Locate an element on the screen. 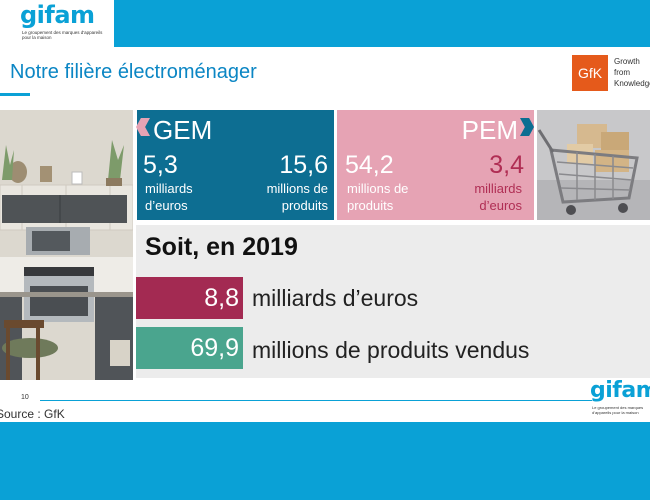 The image size is (650, 500). pem-unit-units-line1: millions de is located at coordinates (378, 188).